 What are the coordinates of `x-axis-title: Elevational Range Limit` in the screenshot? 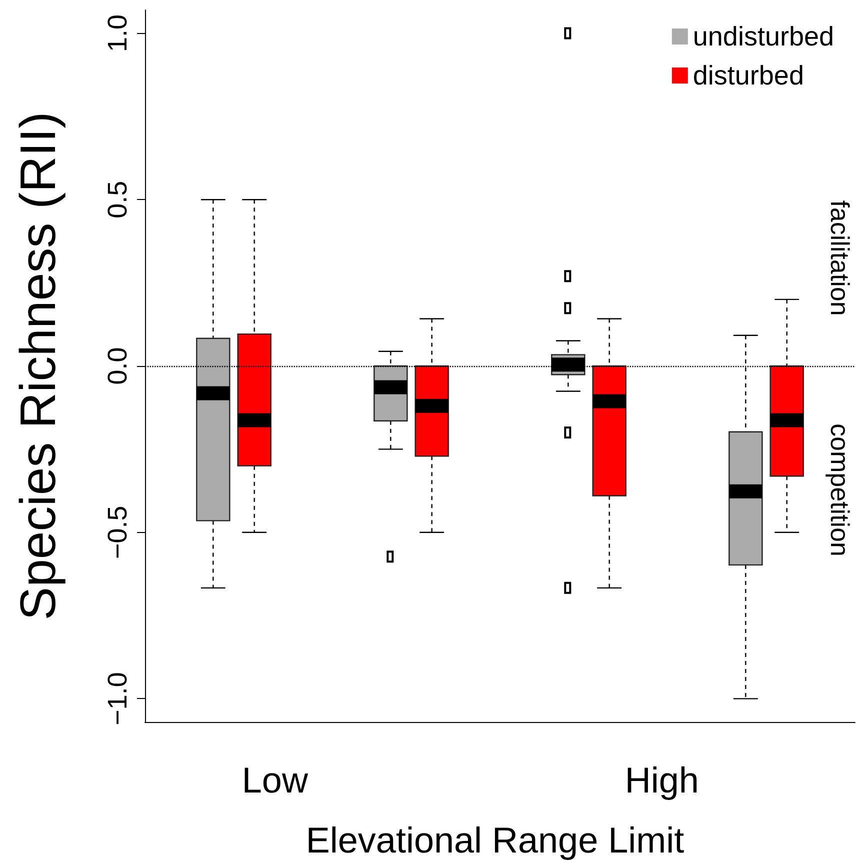 It's located at (495, 840).